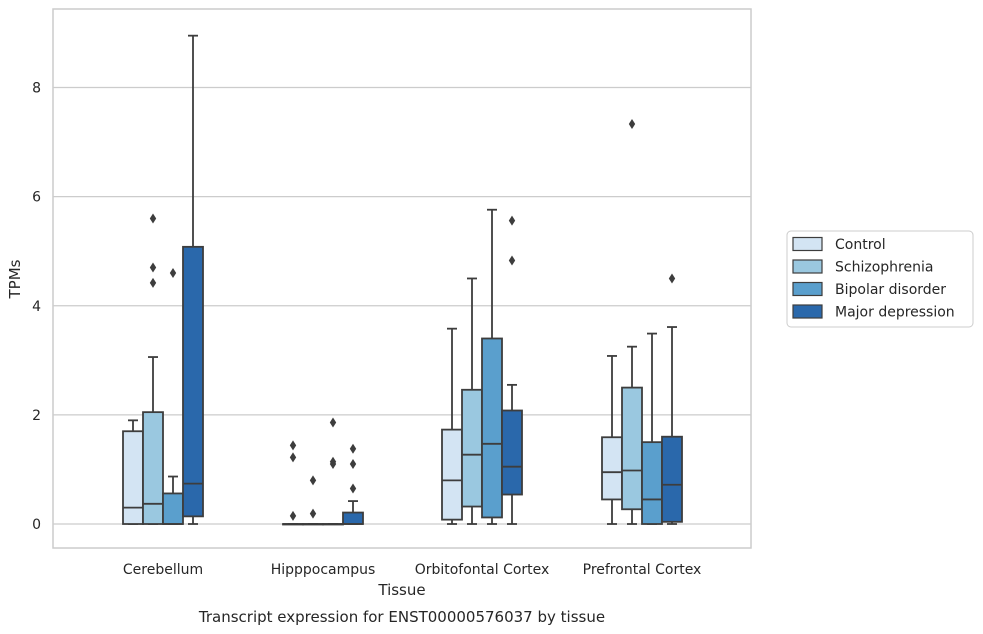 This screenshot has width=983, height=634. I want to click on legend-frame, so click(880, 279).